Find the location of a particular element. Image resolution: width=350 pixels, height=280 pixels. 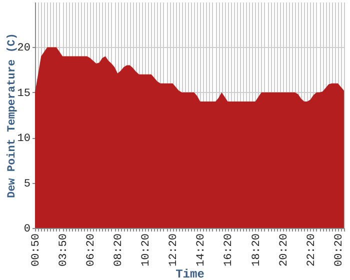

x-tick-label: 20:20 is located at coordinates (284, 250).